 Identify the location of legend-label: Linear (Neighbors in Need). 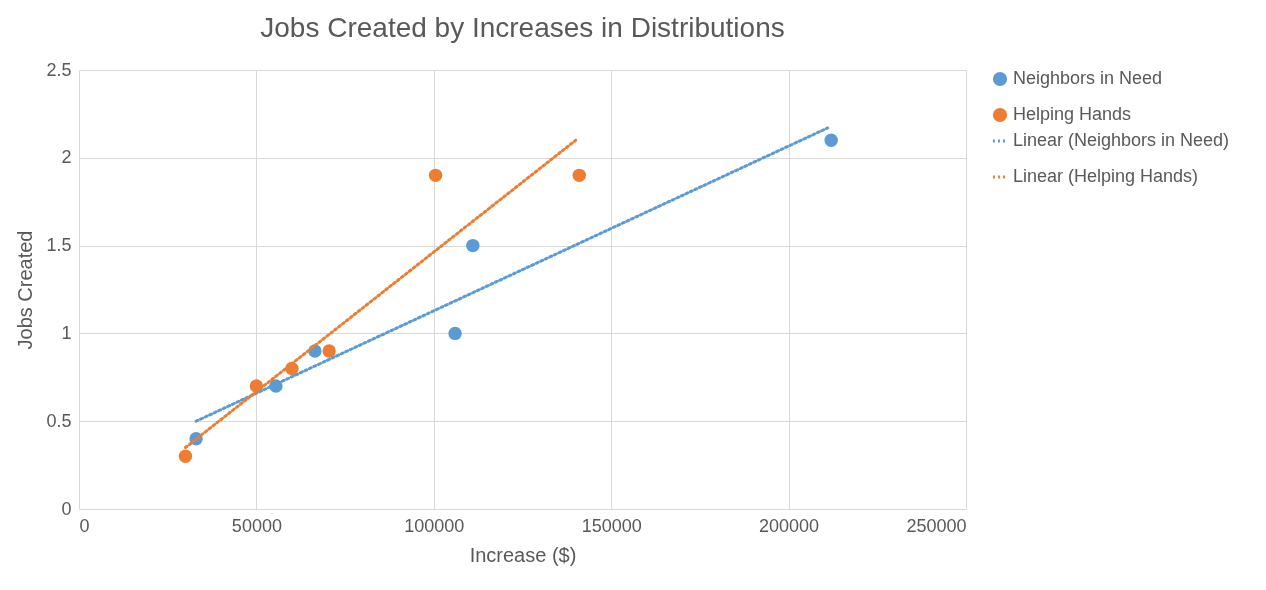
(1121, 140).